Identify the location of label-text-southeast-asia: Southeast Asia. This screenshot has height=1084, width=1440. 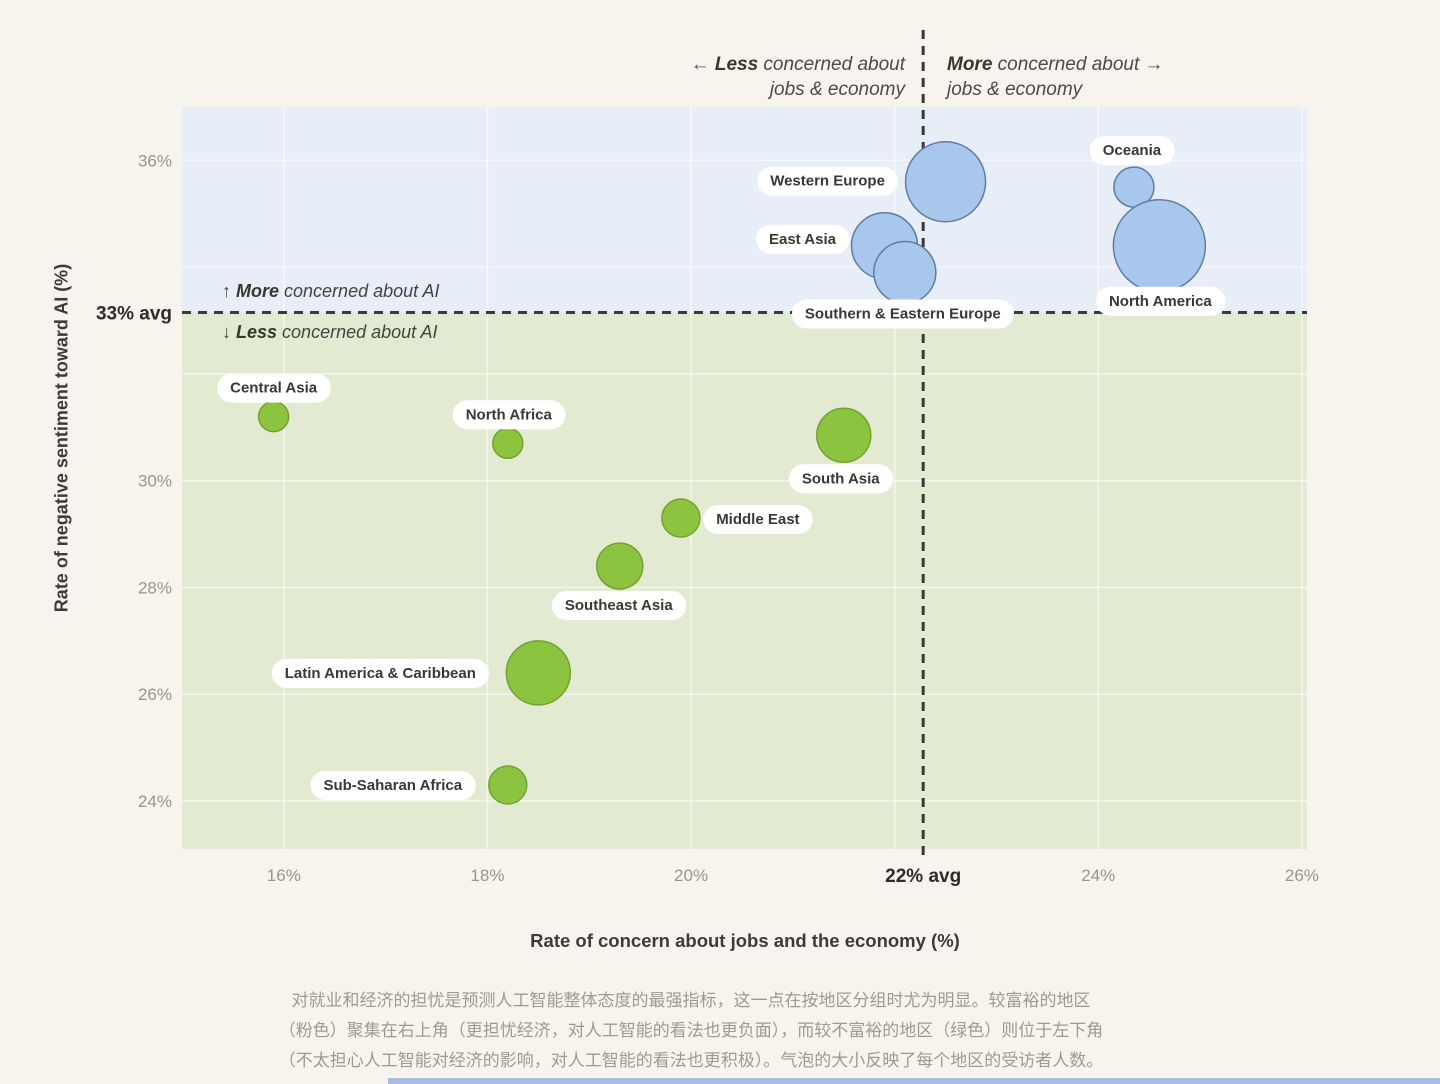
(619, 605).